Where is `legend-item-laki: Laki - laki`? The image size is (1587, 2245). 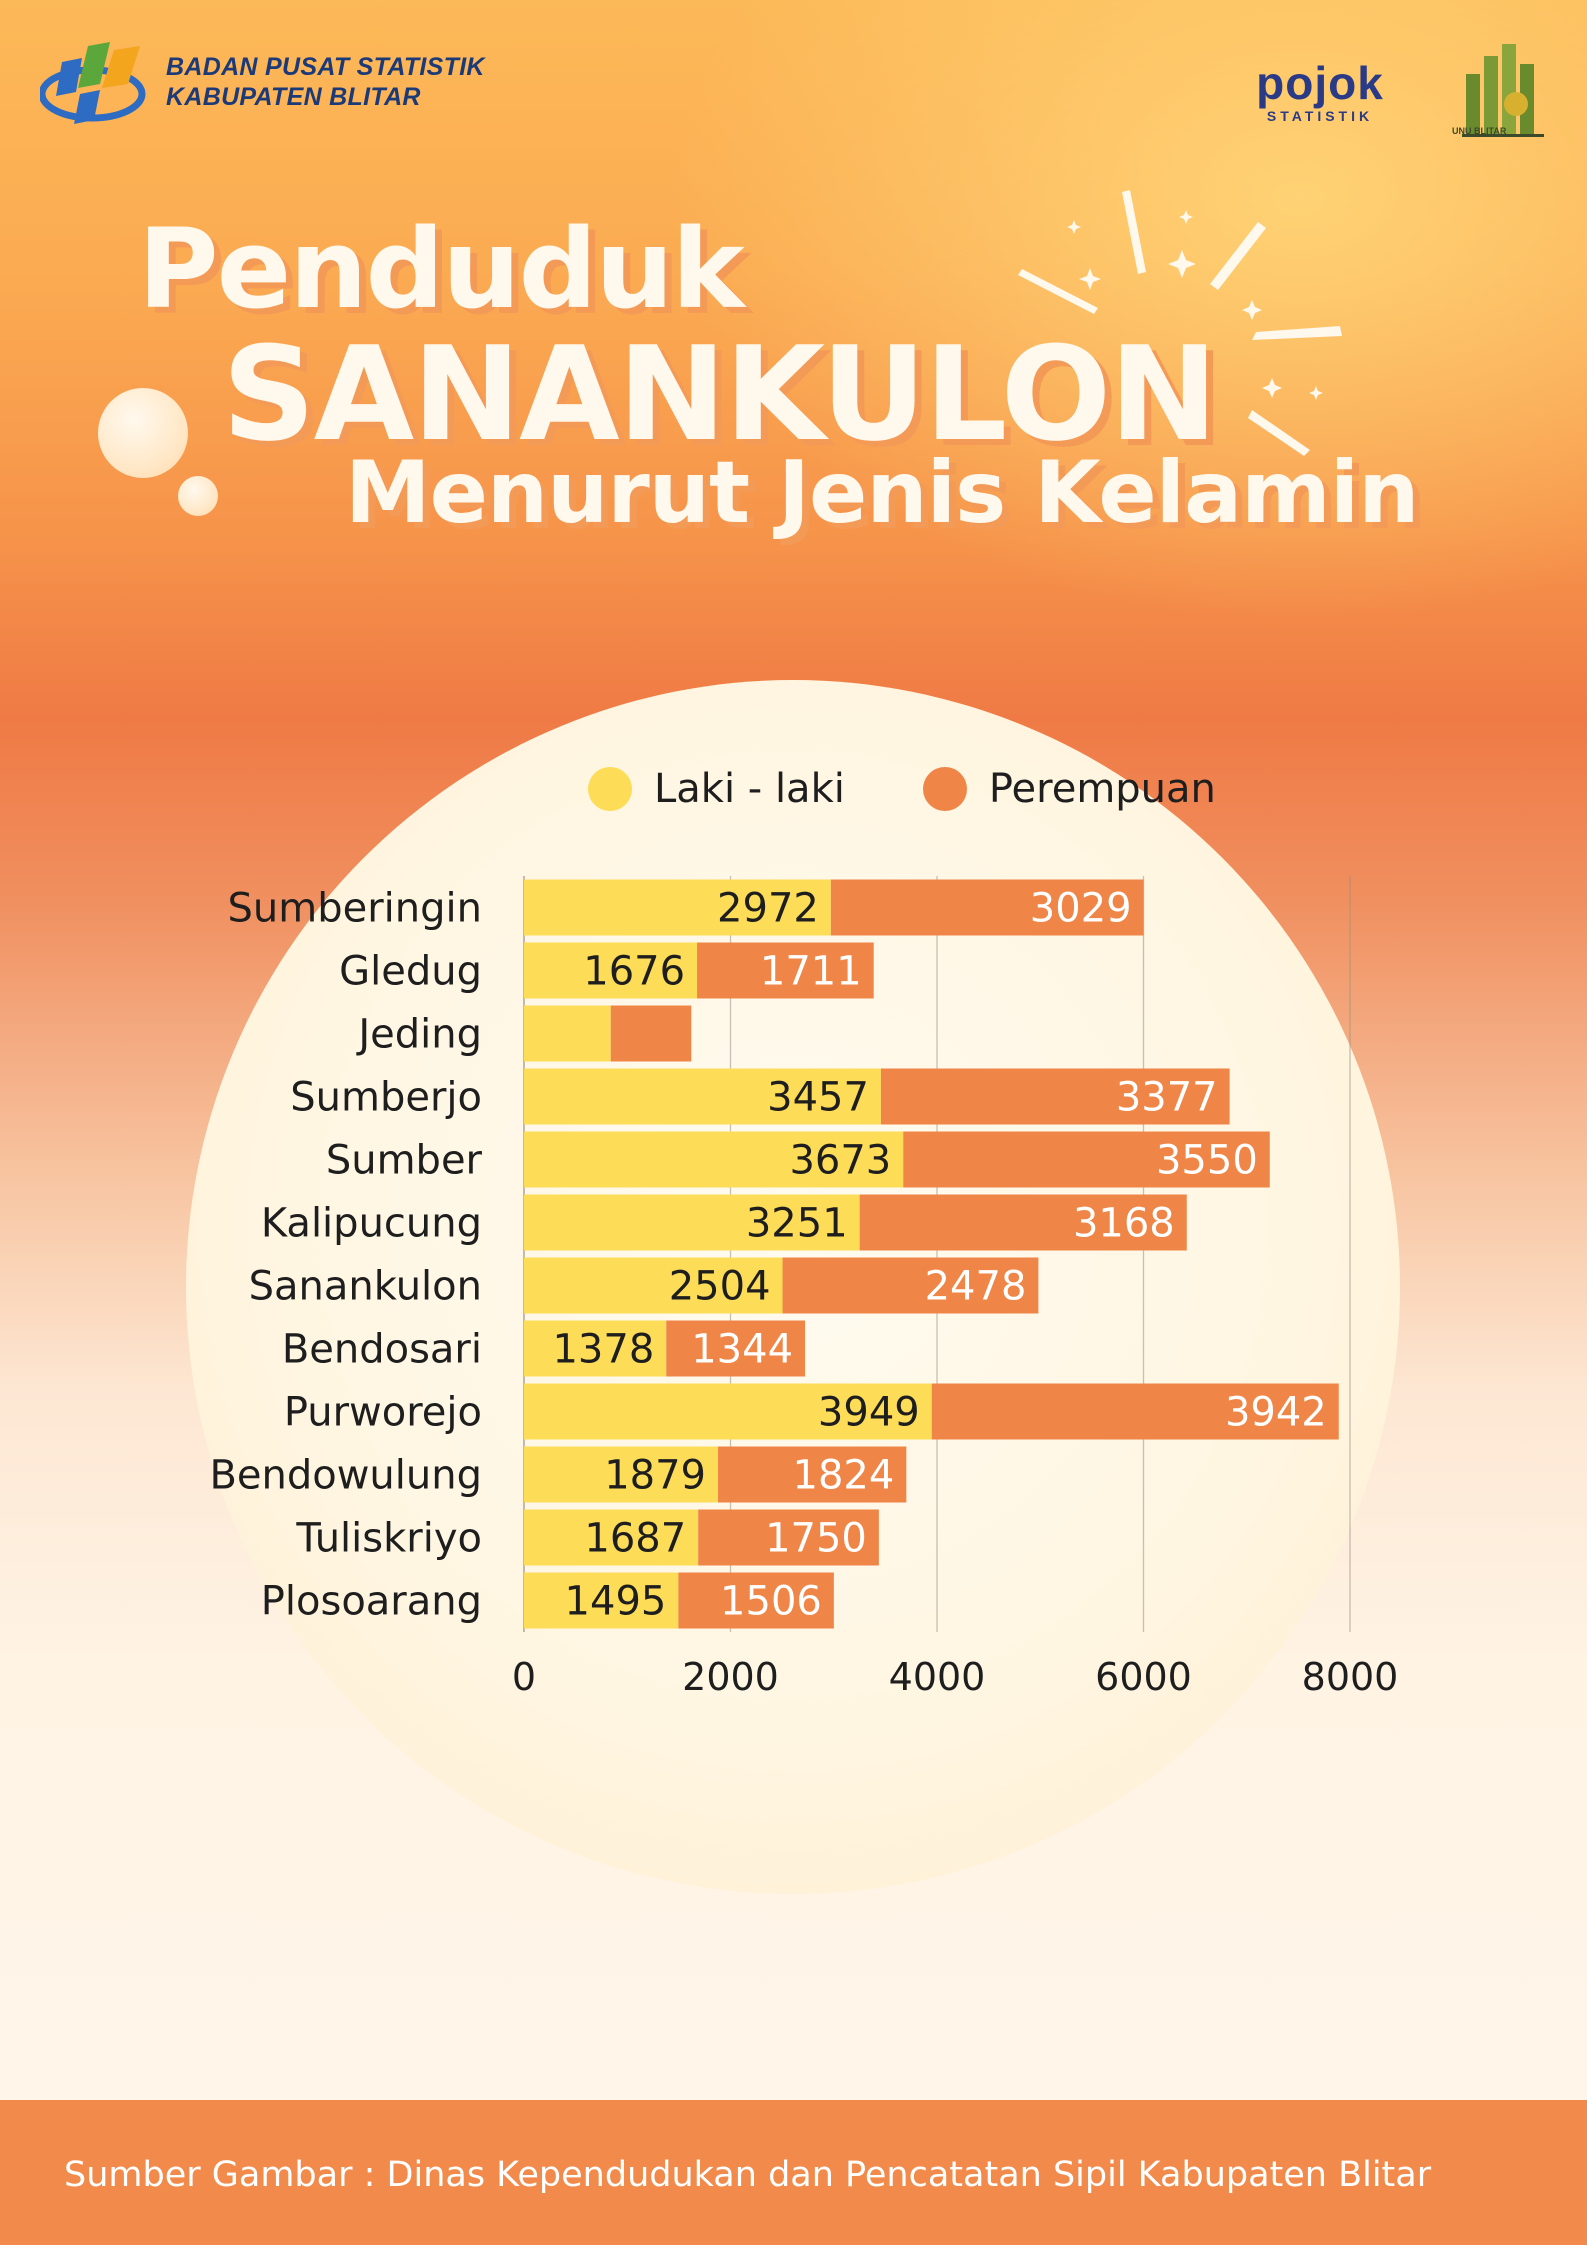 legend-item-laki: Laki - laki is located at coordinates (716, 789).